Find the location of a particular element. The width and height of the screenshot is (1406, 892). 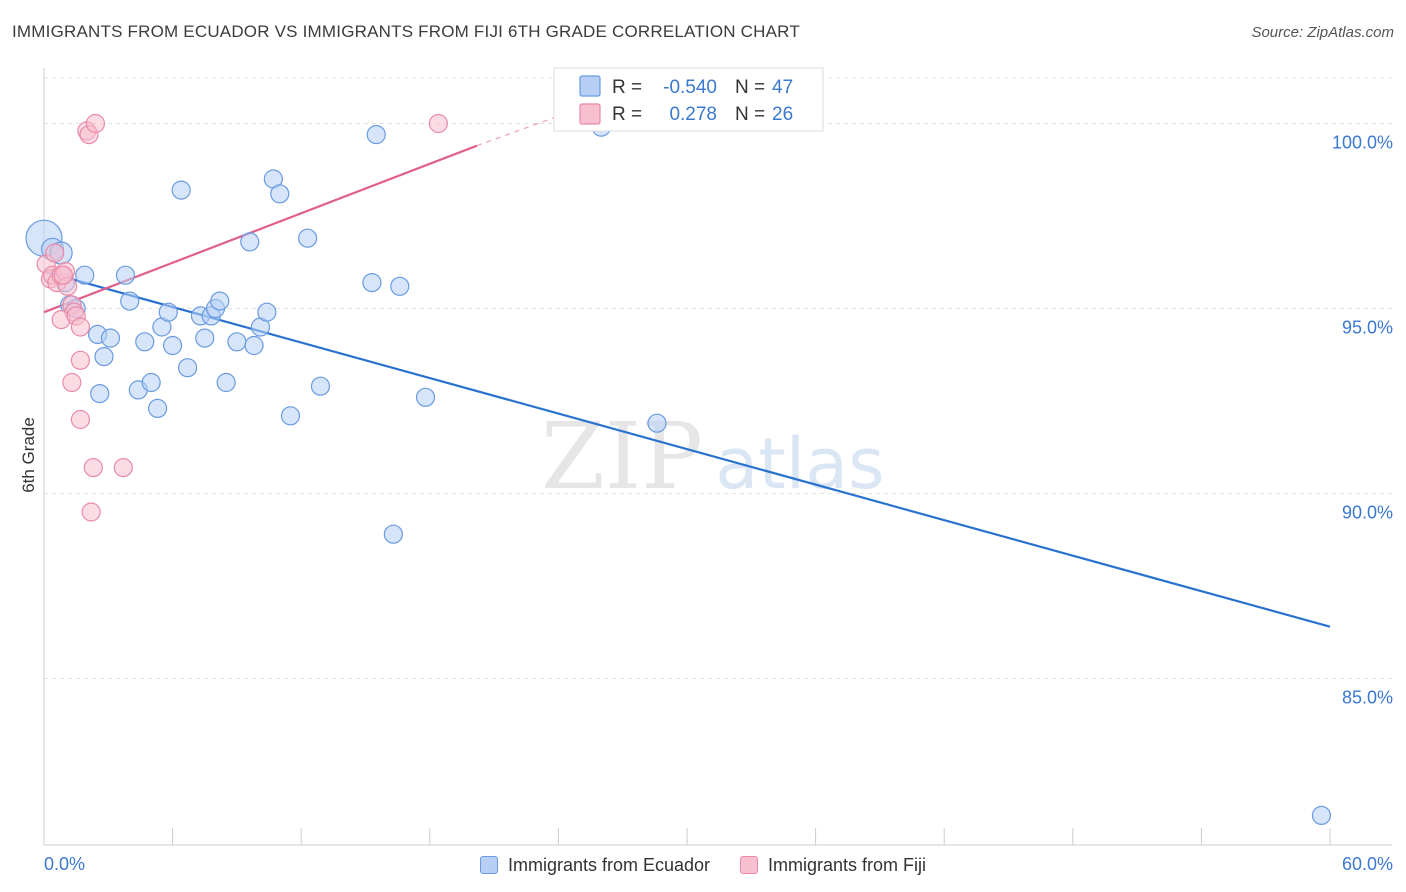

legend-swatch-ecuador is located at coordinates (590, 86).